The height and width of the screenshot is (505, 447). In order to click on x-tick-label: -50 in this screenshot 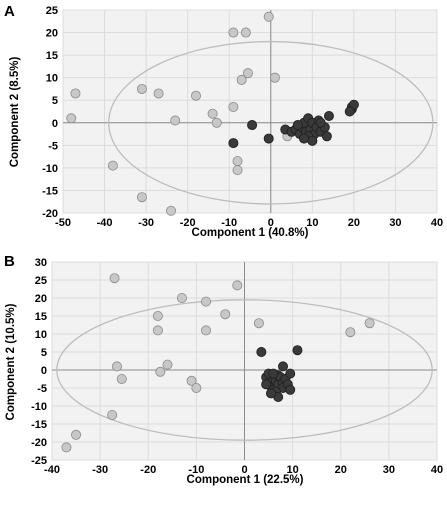, I will do `click(63, 223)`.